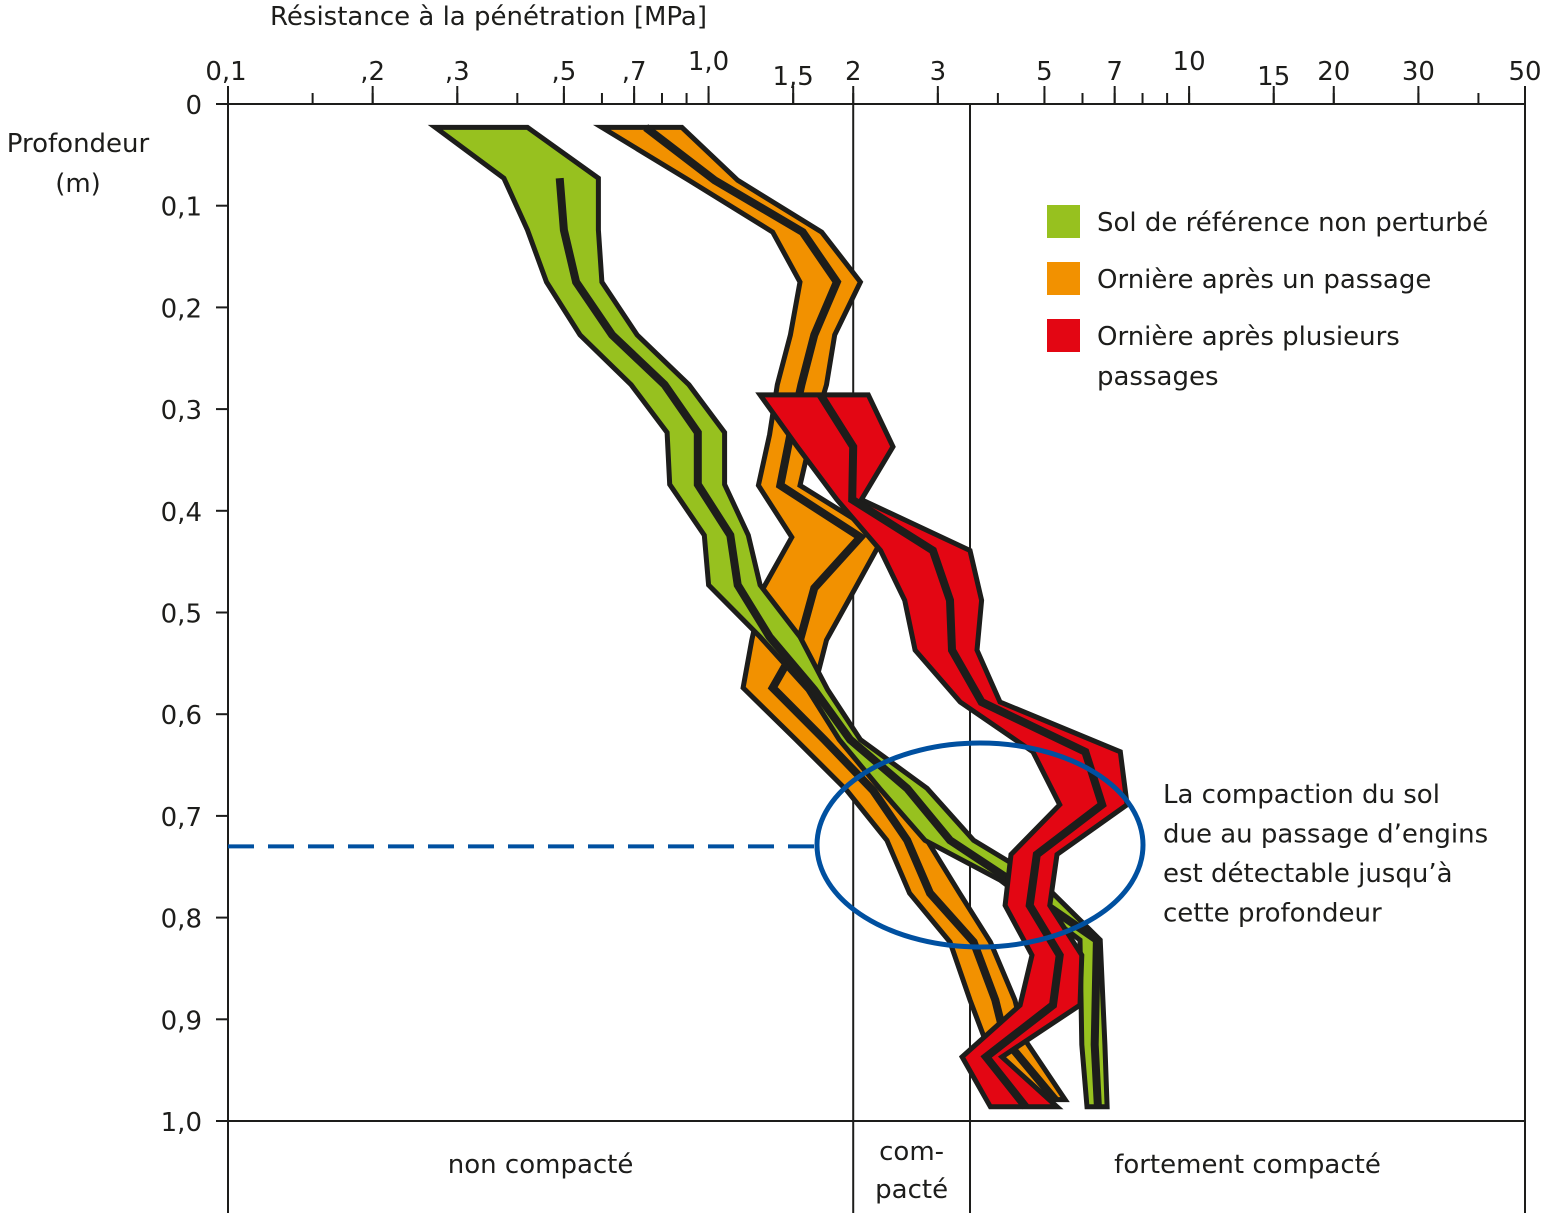 The height and width of the screenshot is (1213, 1542). Describe the element at coordinates (1247, 1165) in the screenshot. I see `zone-label: fortement compacté` at that location.